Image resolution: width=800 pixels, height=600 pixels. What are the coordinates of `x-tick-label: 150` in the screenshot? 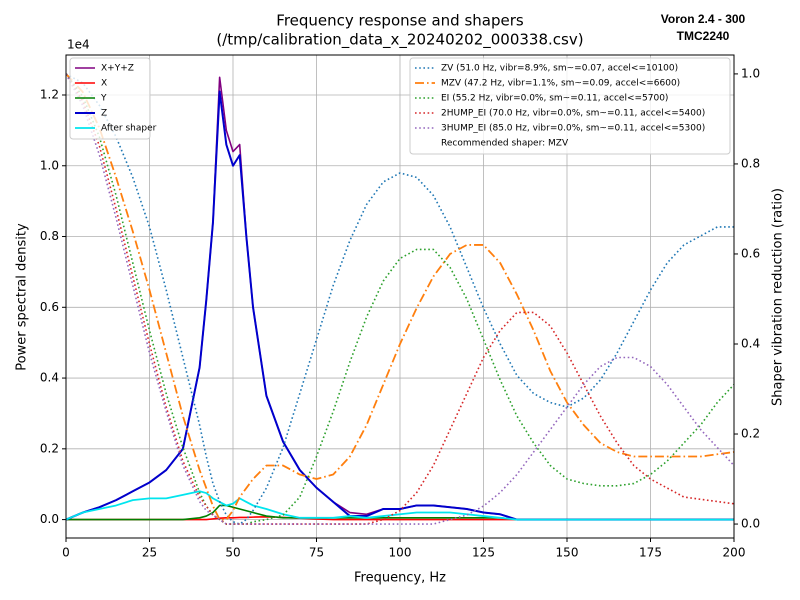 It's located at (567, 553).